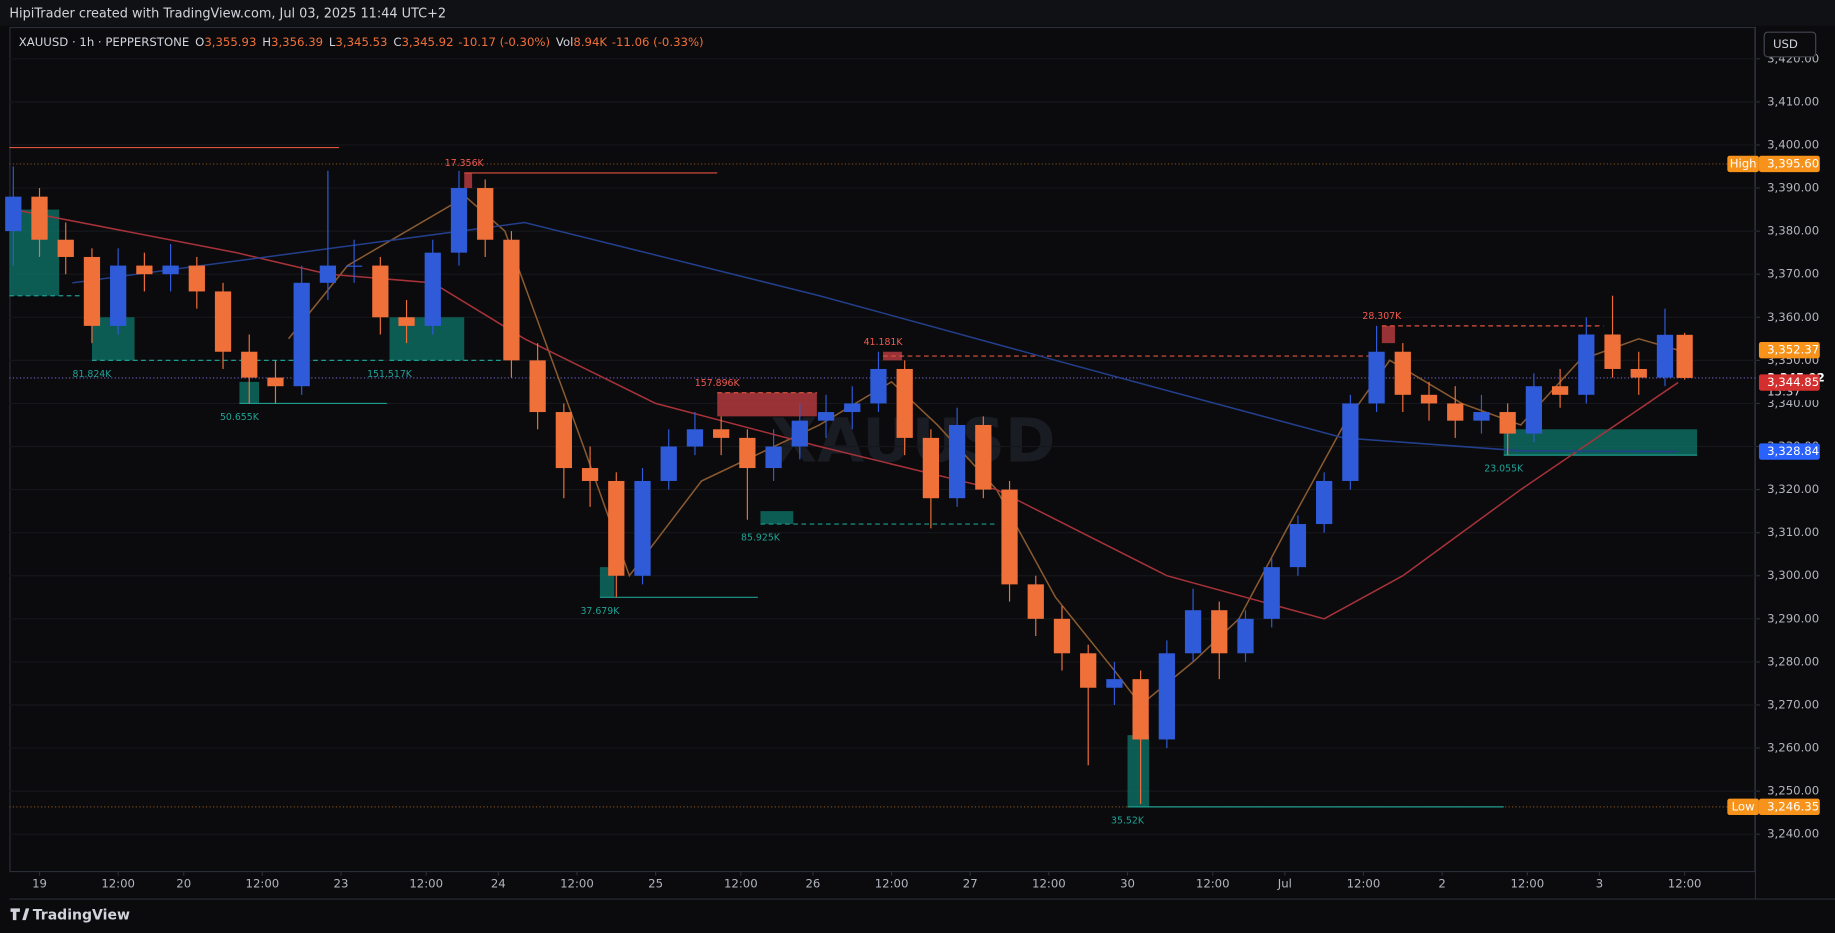 This screenshot has width=1835, height=933. Describe the element at coordinates (1128, 820) in the screenshot. I see `volume-label: 35.52K` at that location.